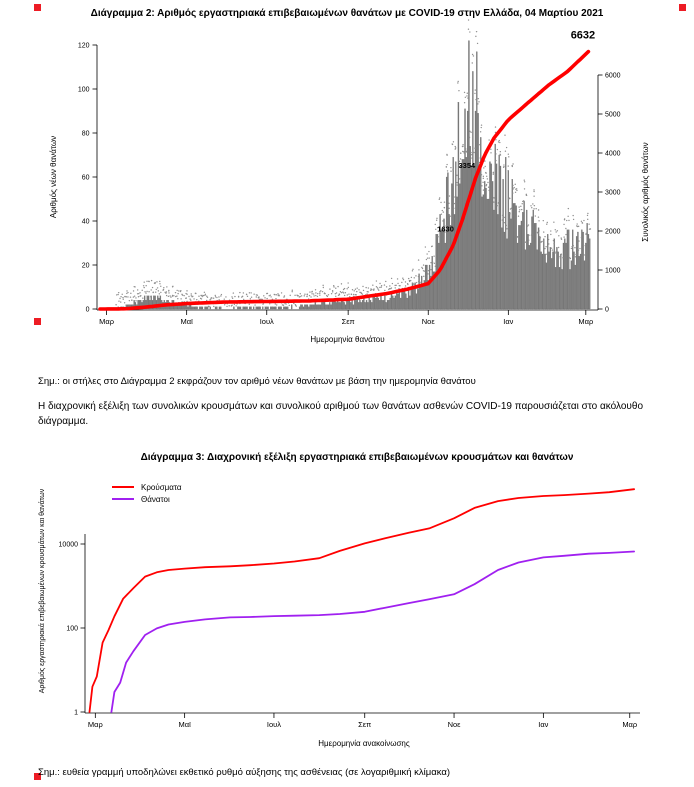 This screenshot has height=787, width=694. I want to click on figure2-annotation-6632: 6632, so click(583, 35).